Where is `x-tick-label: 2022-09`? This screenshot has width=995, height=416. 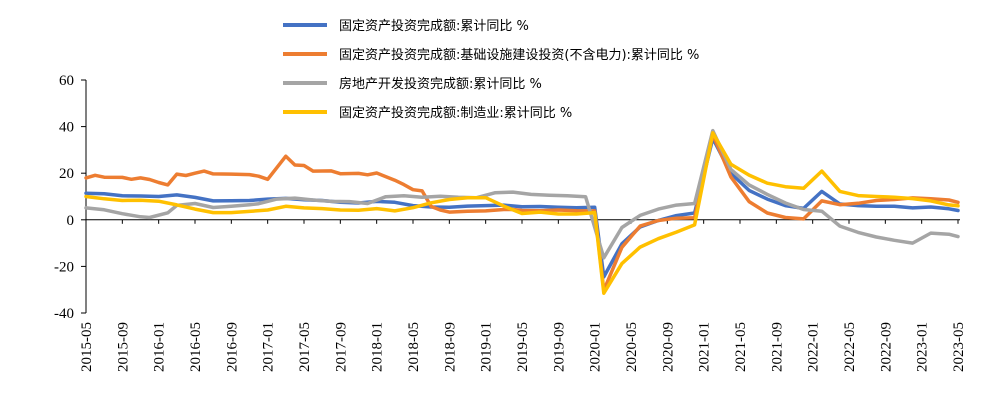 x-tick-label: 2022-09 is located at coordinates (886, 347).